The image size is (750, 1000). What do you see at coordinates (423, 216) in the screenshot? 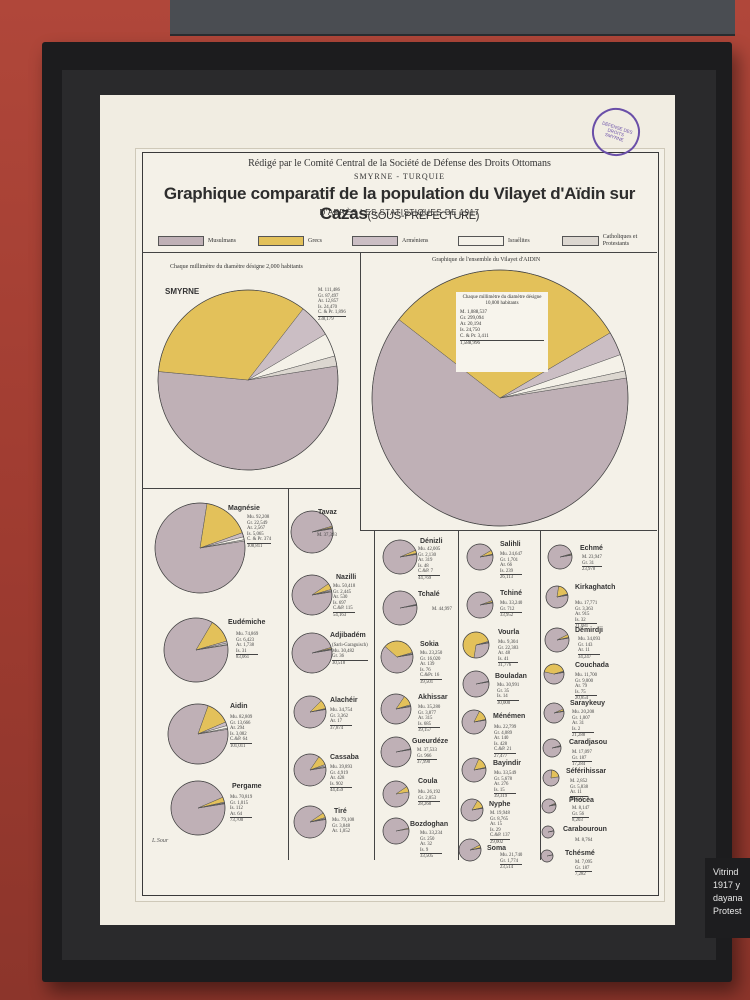
I see `poster-title-suffix: (SOUS-PRÉFECTURE)` at bounding box center [423, 216].